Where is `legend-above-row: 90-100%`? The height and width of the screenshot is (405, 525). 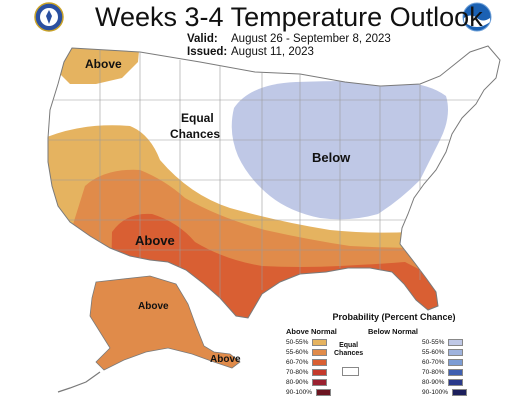 legend-above-row: 90-100% is located at coordinates (309, 392).